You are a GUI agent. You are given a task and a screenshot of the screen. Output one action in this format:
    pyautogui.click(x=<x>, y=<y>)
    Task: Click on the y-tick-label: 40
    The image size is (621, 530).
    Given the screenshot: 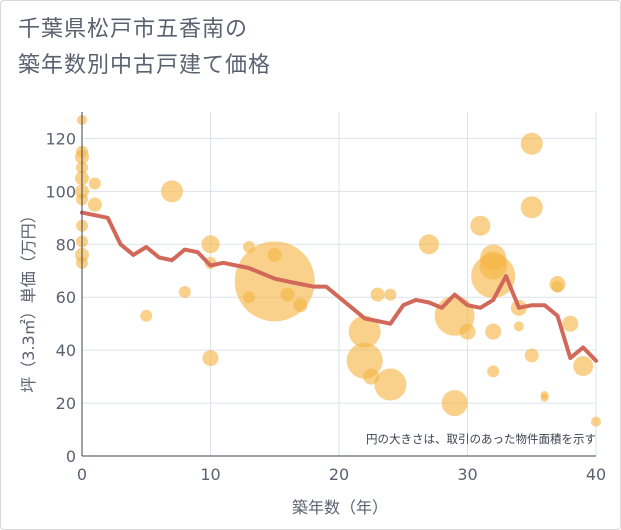 What is the action you would take?
    pyautogui.click(x=66, y=350)
    